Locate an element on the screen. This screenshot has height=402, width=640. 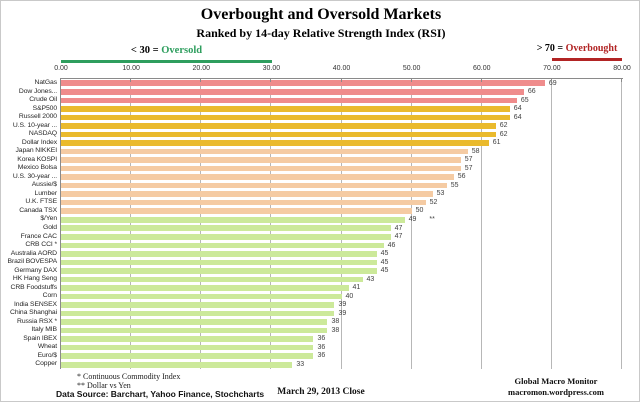
bar-value-label: 69 is located at coordinates (552, 83).